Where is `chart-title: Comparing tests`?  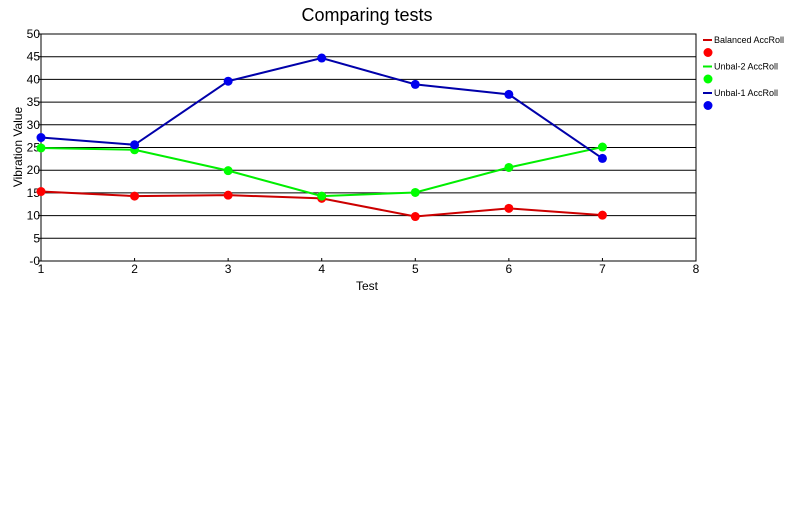 chart-title: Comparing tests is located at coordinates (366, 15).